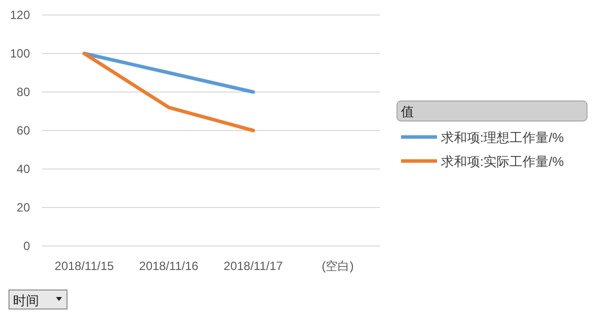 This screenshot has height=324, width=597. What do you see at coordinates (338, 266) in the screenshot?
I see `x-tick-label: (空白)` at bounding box center [338, 266].